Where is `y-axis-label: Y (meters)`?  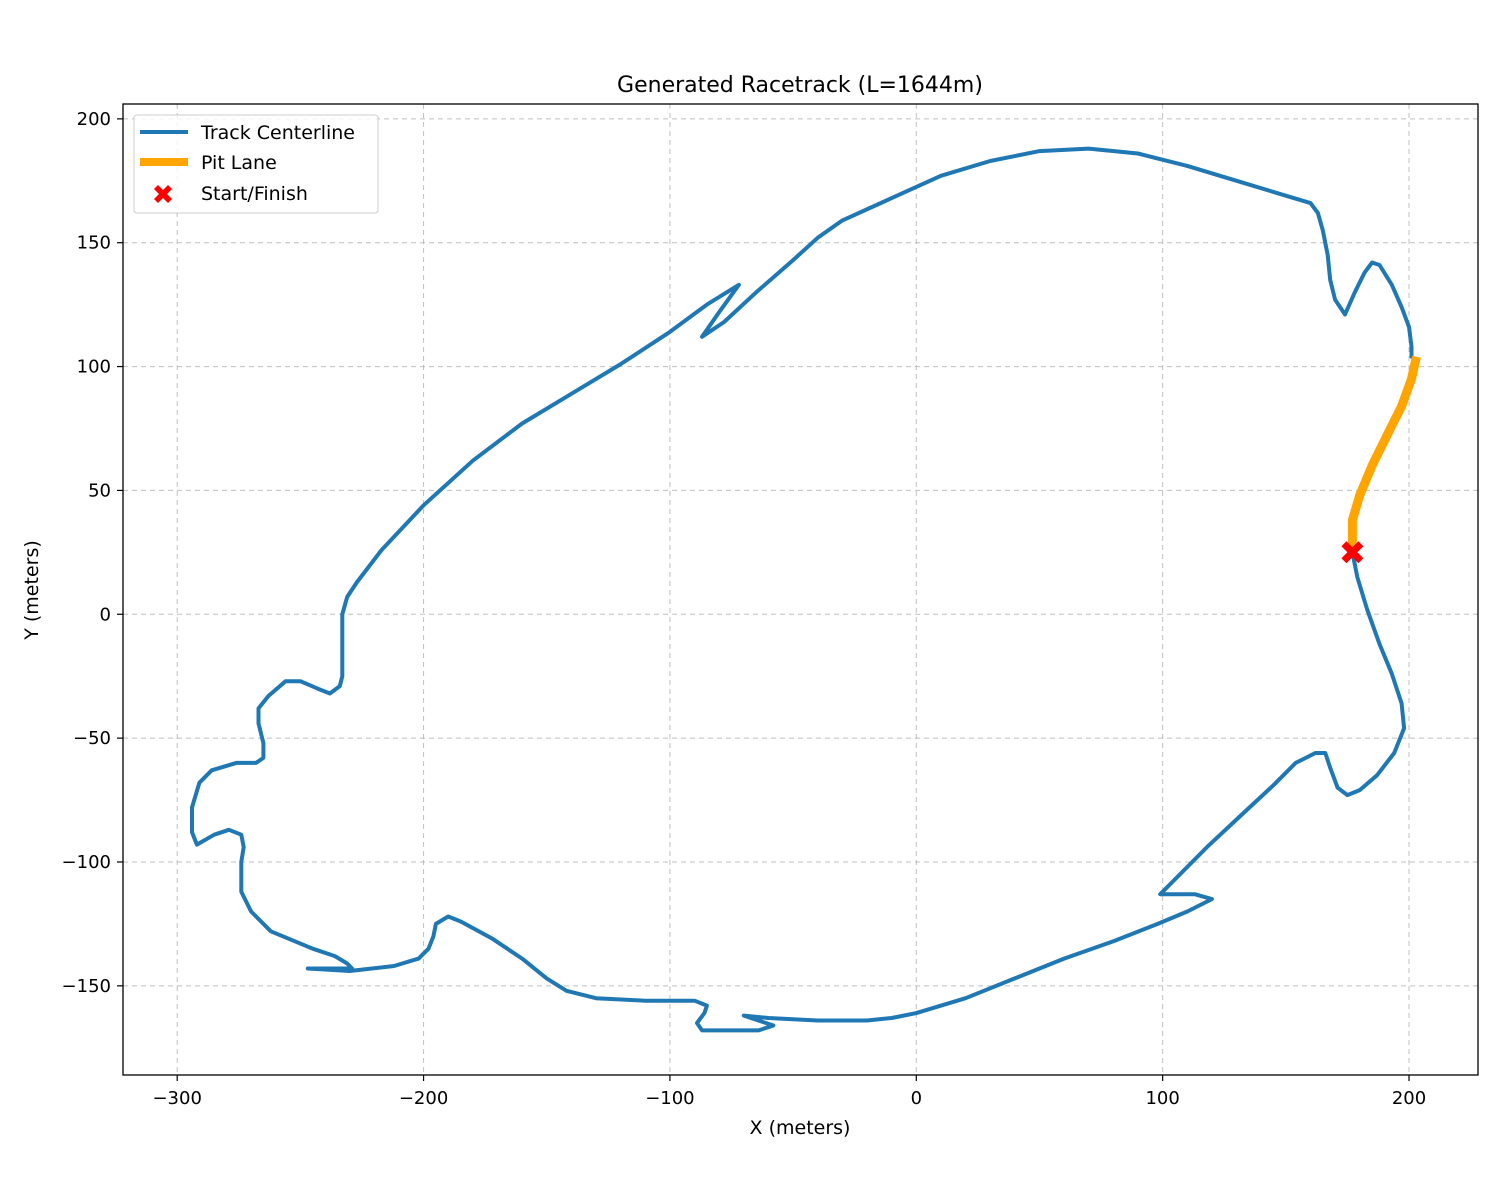 y-axis-label: Y (meters) is located at coordinates (32, 590).